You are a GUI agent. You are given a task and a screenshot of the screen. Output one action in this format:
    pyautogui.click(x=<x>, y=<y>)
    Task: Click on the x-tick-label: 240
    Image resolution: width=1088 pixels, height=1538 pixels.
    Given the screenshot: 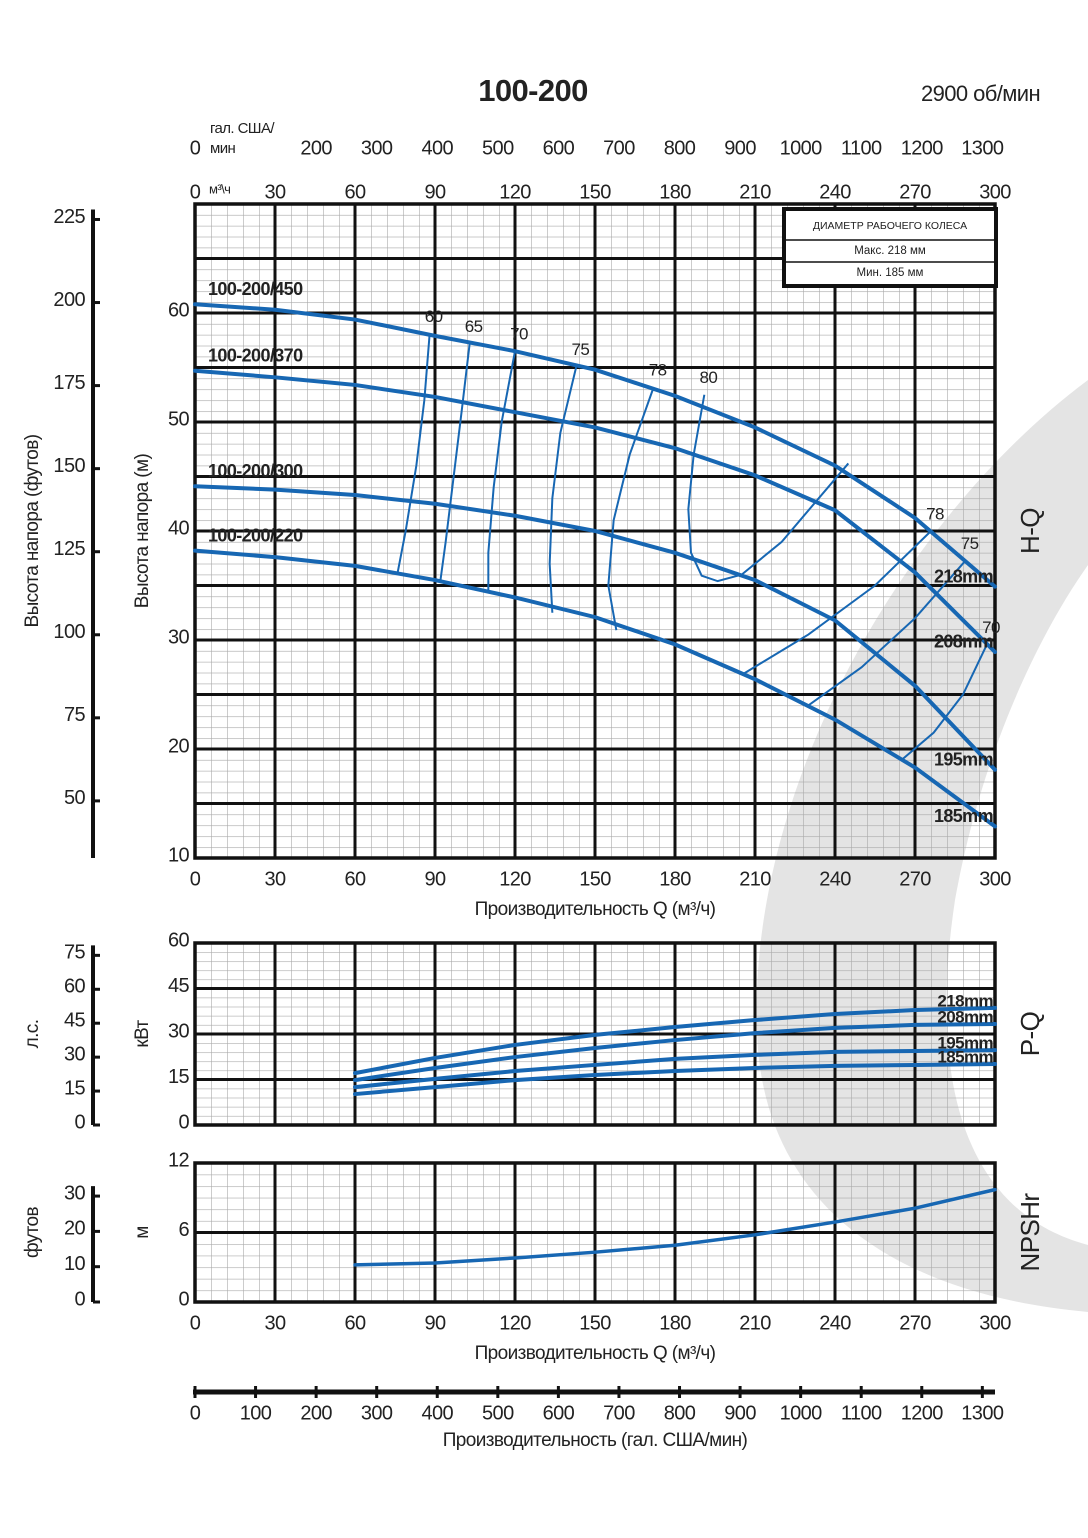 What is the action you would take?
    pyautogui.click(x=835, y=879)
    